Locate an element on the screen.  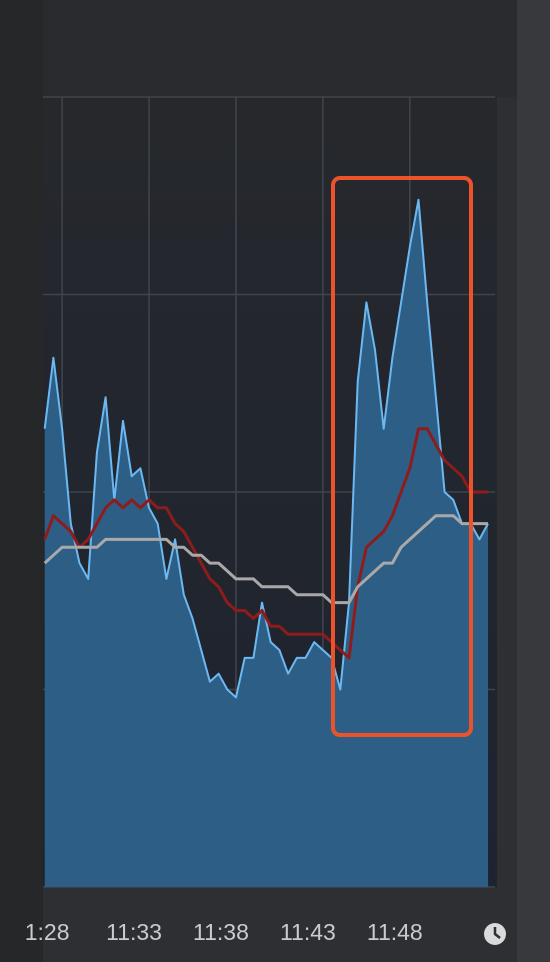
x-tick-label: 1:28 is located at coordinates (47, 932).